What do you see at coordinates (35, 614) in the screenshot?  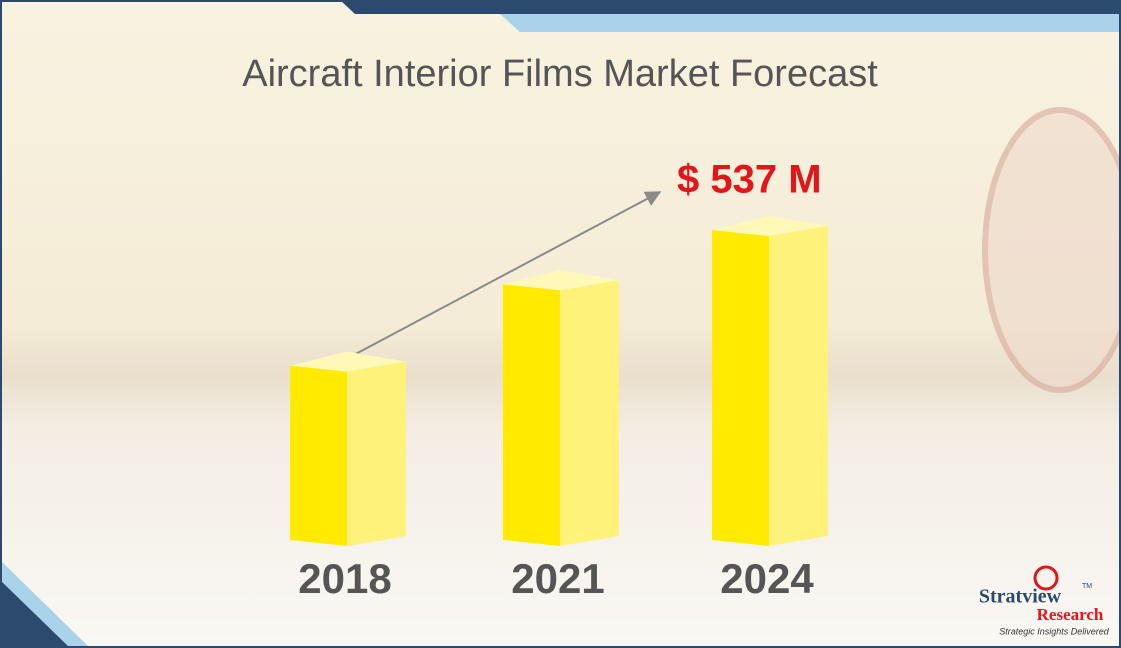 I see `corner-dark` at bounding box center [35, 614].